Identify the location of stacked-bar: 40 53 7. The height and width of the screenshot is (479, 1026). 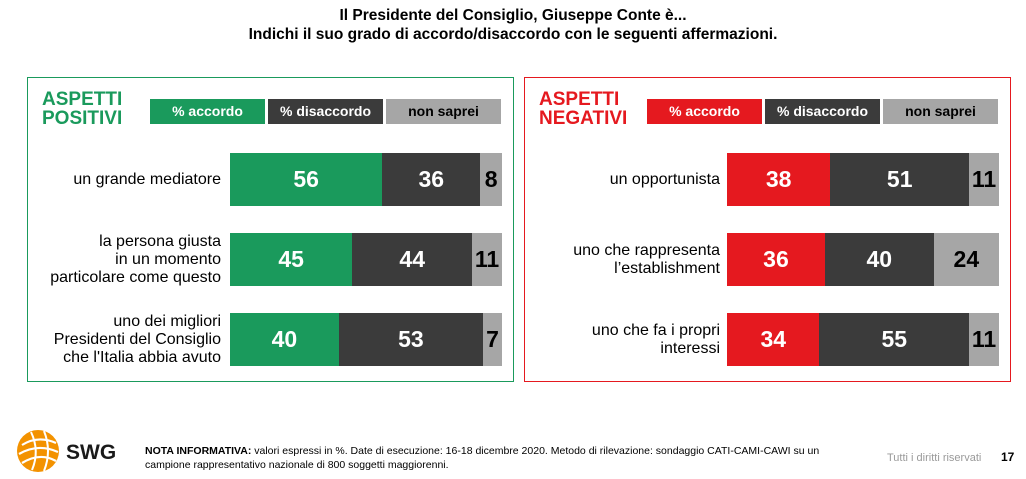
(366, 339).